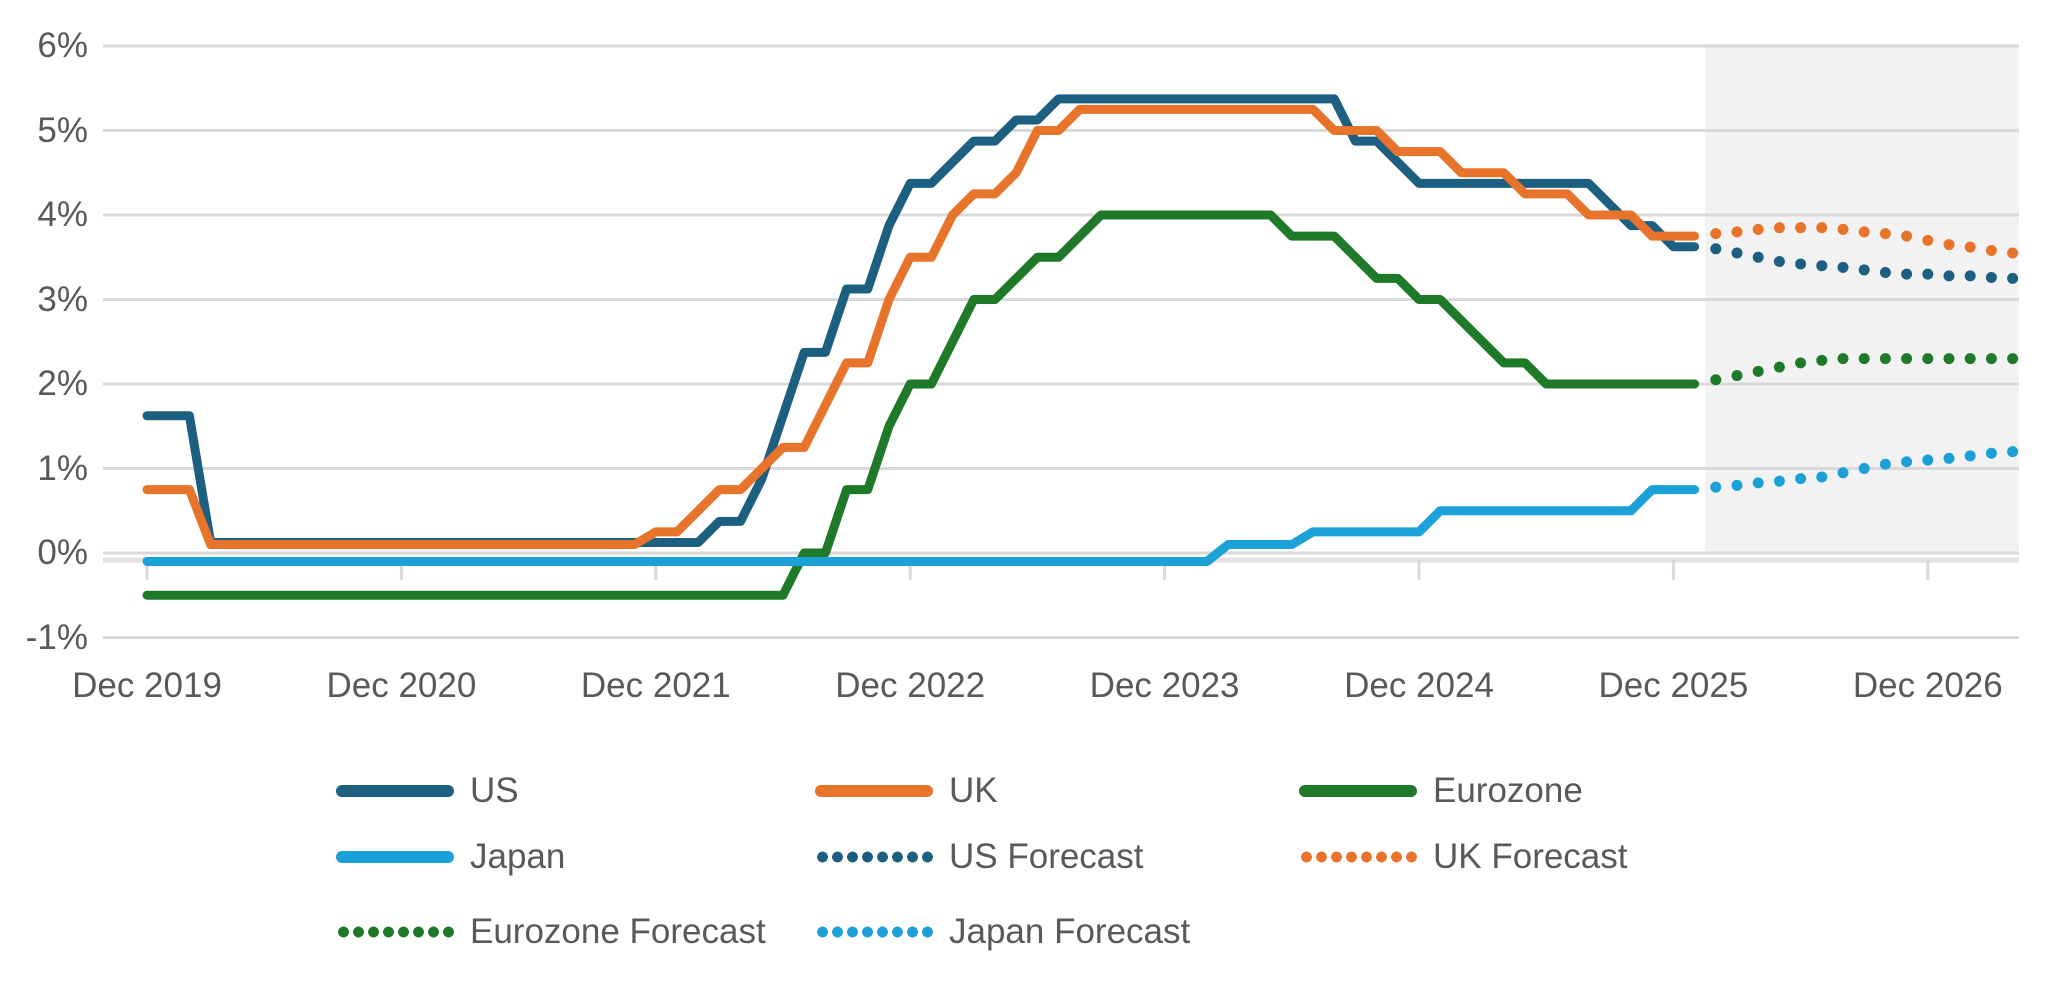  Describe the element at coordinates (1164, 685) in the screenshot. I see `x-tick-label: Dec 2023` at that location.